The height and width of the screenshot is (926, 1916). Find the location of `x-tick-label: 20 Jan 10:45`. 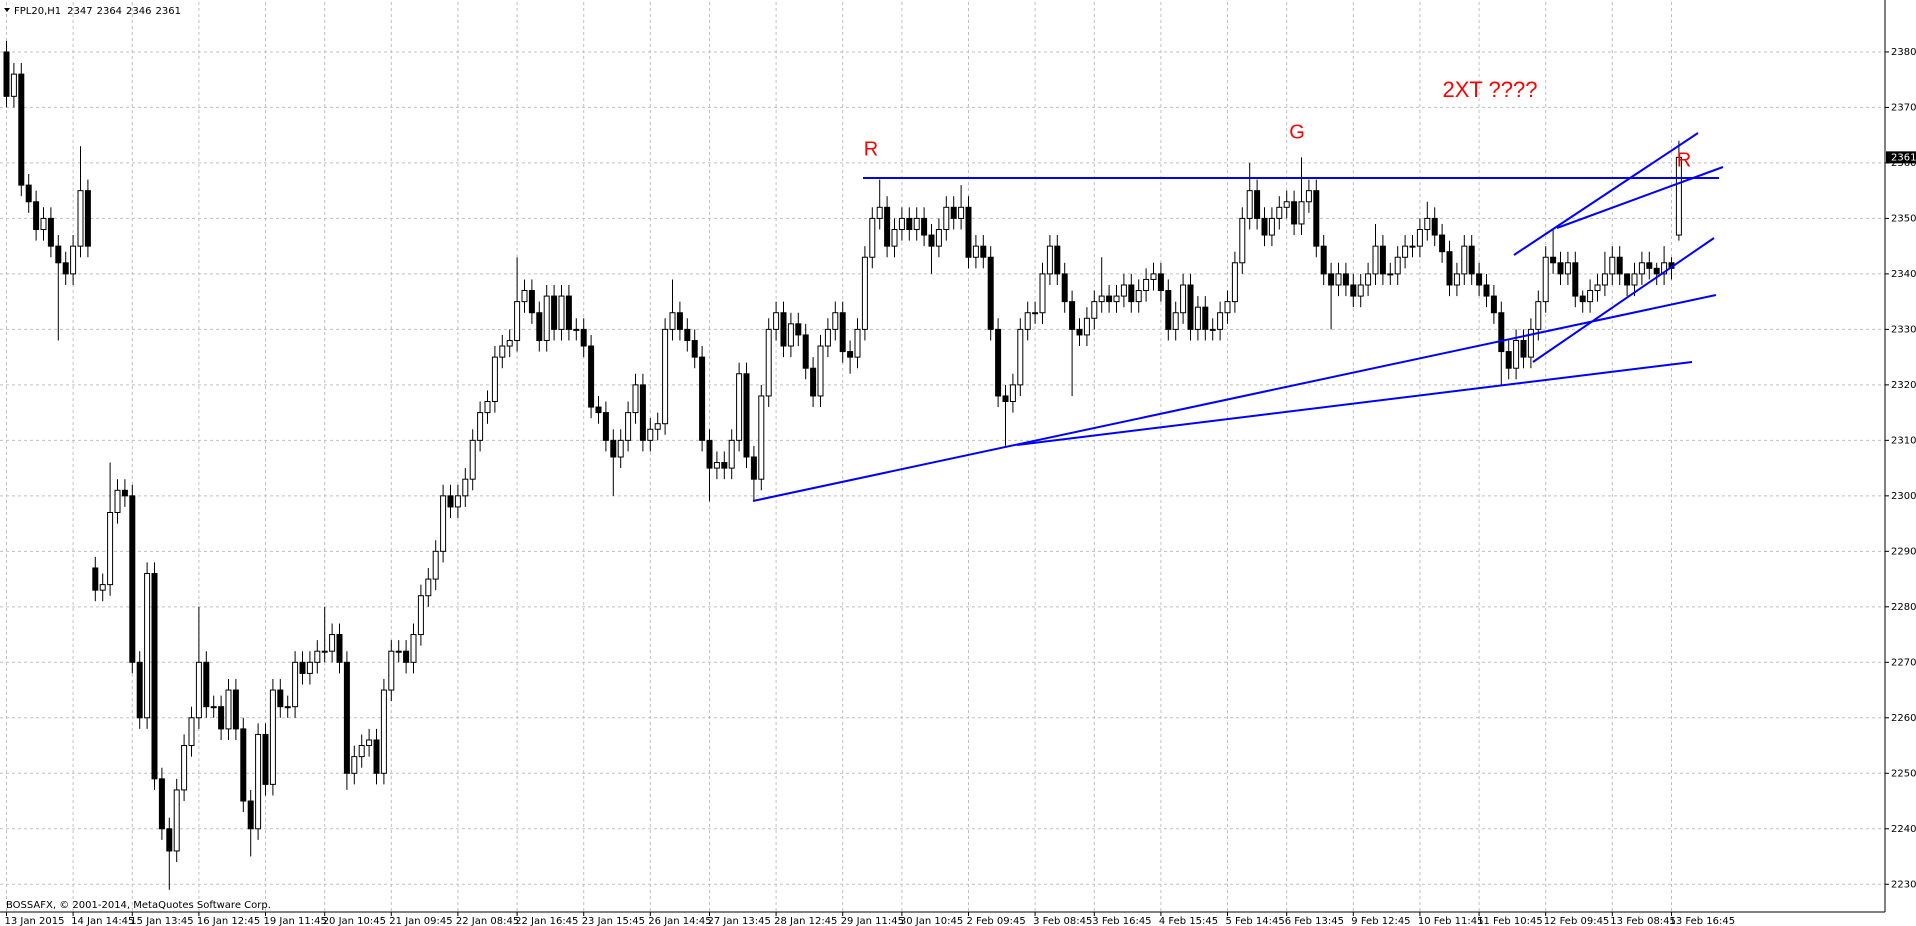

x-tick-label: 20 Jan 10:45 is located at coordinates (354, 921).